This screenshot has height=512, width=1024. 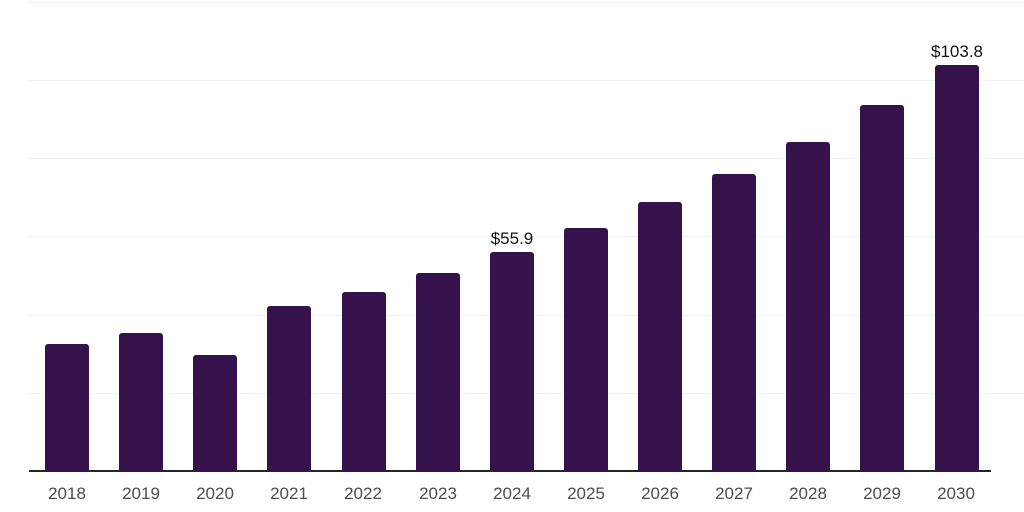 I want to click on bar-2024, so click(x=512, y=361).